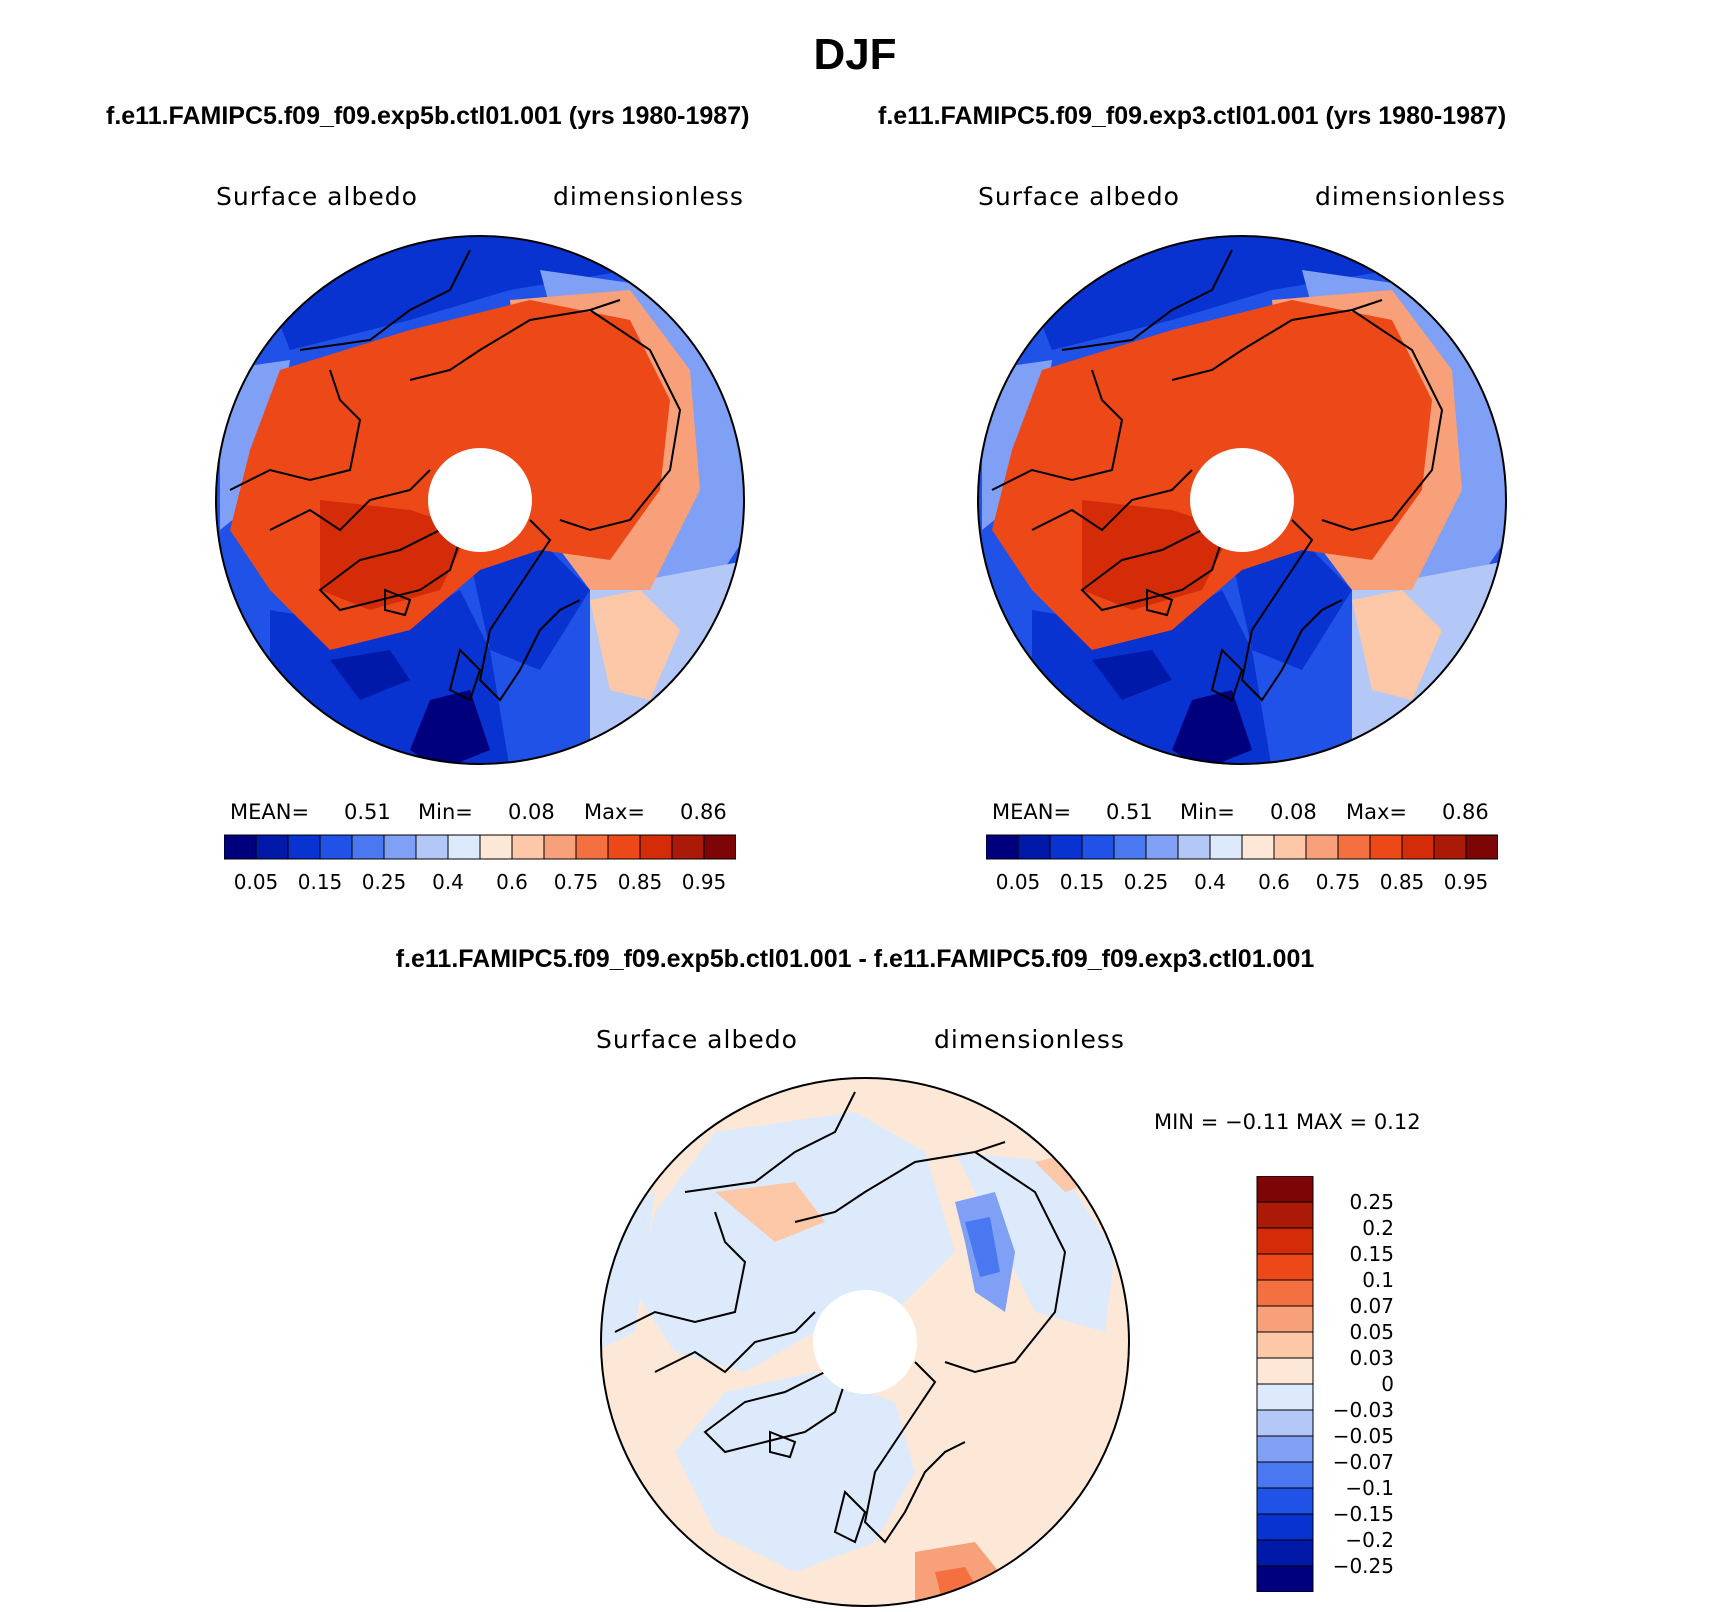 The height and width of the screenshot is (1612, 1710). What do you see at coordinates (480, 500) in the screenshot?
I see `panel1-polar-map` at bounding box center [480, 500].